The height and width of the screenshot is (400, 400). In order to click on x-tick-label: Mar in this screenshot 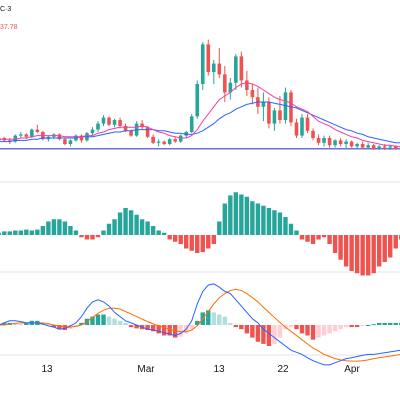, I will do `click(146, 369)`.